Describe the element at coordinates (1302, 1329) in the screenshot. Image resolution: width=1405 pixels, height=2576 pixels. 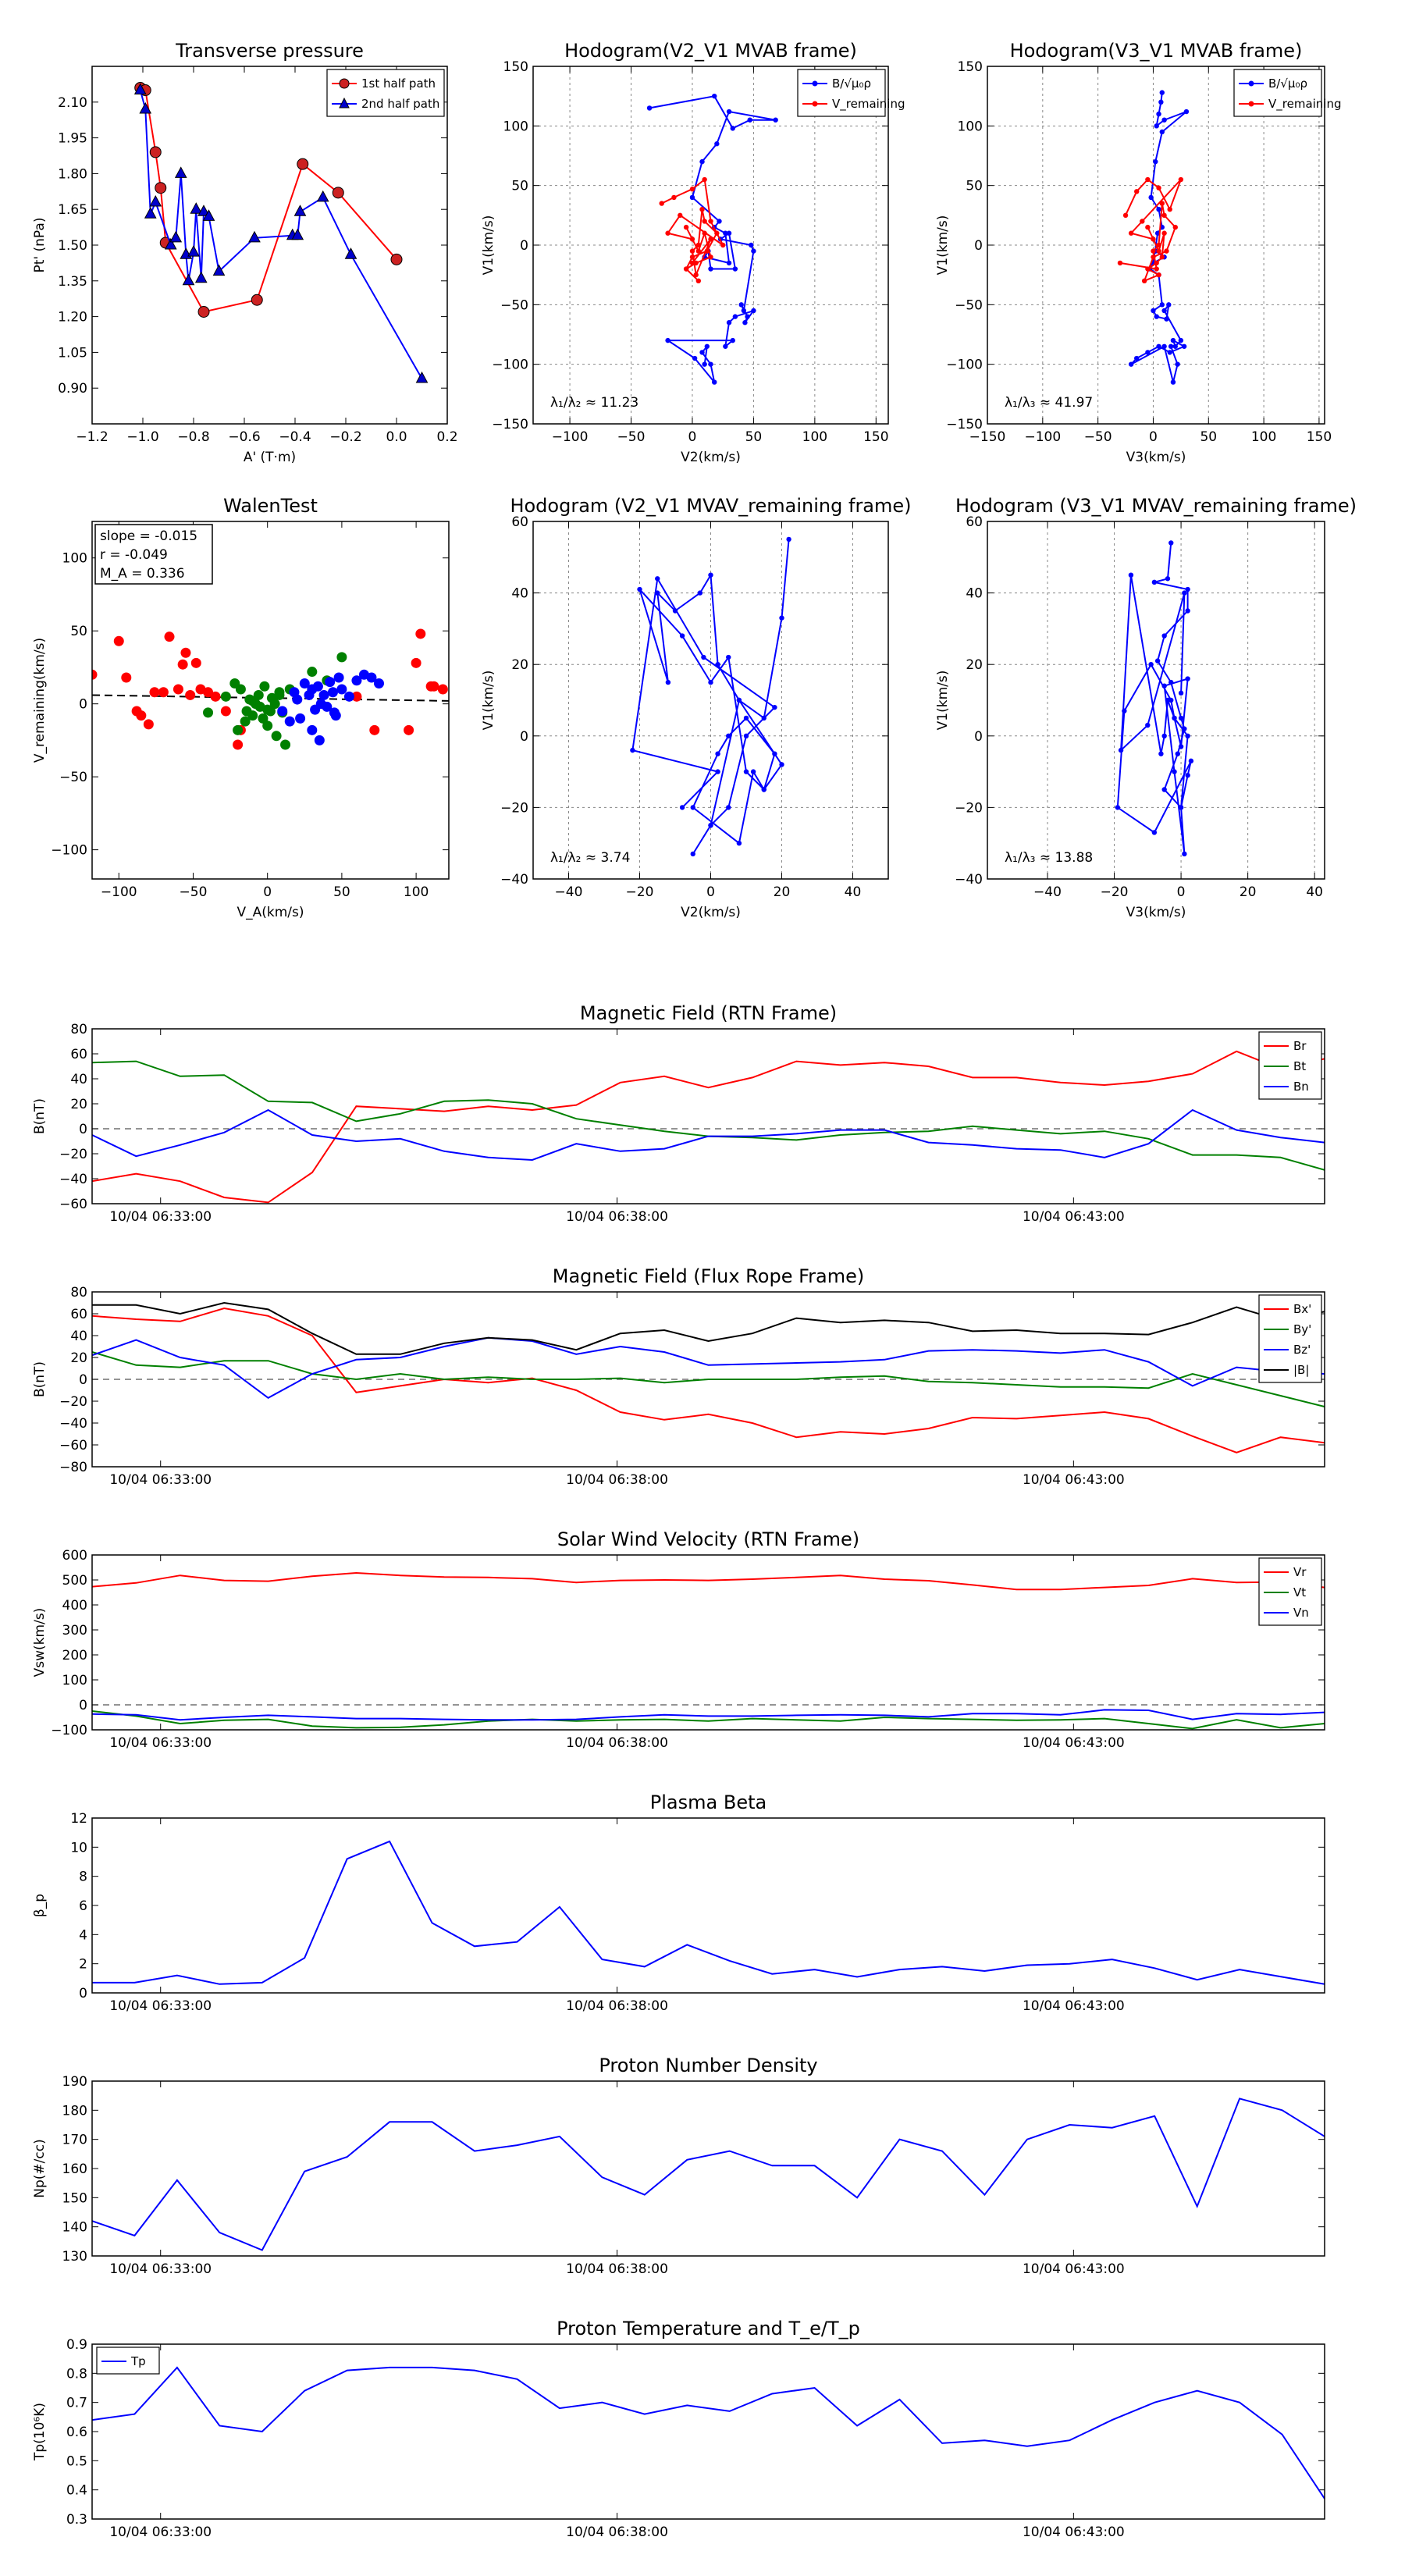
I see `legend-label: By'` at that location.